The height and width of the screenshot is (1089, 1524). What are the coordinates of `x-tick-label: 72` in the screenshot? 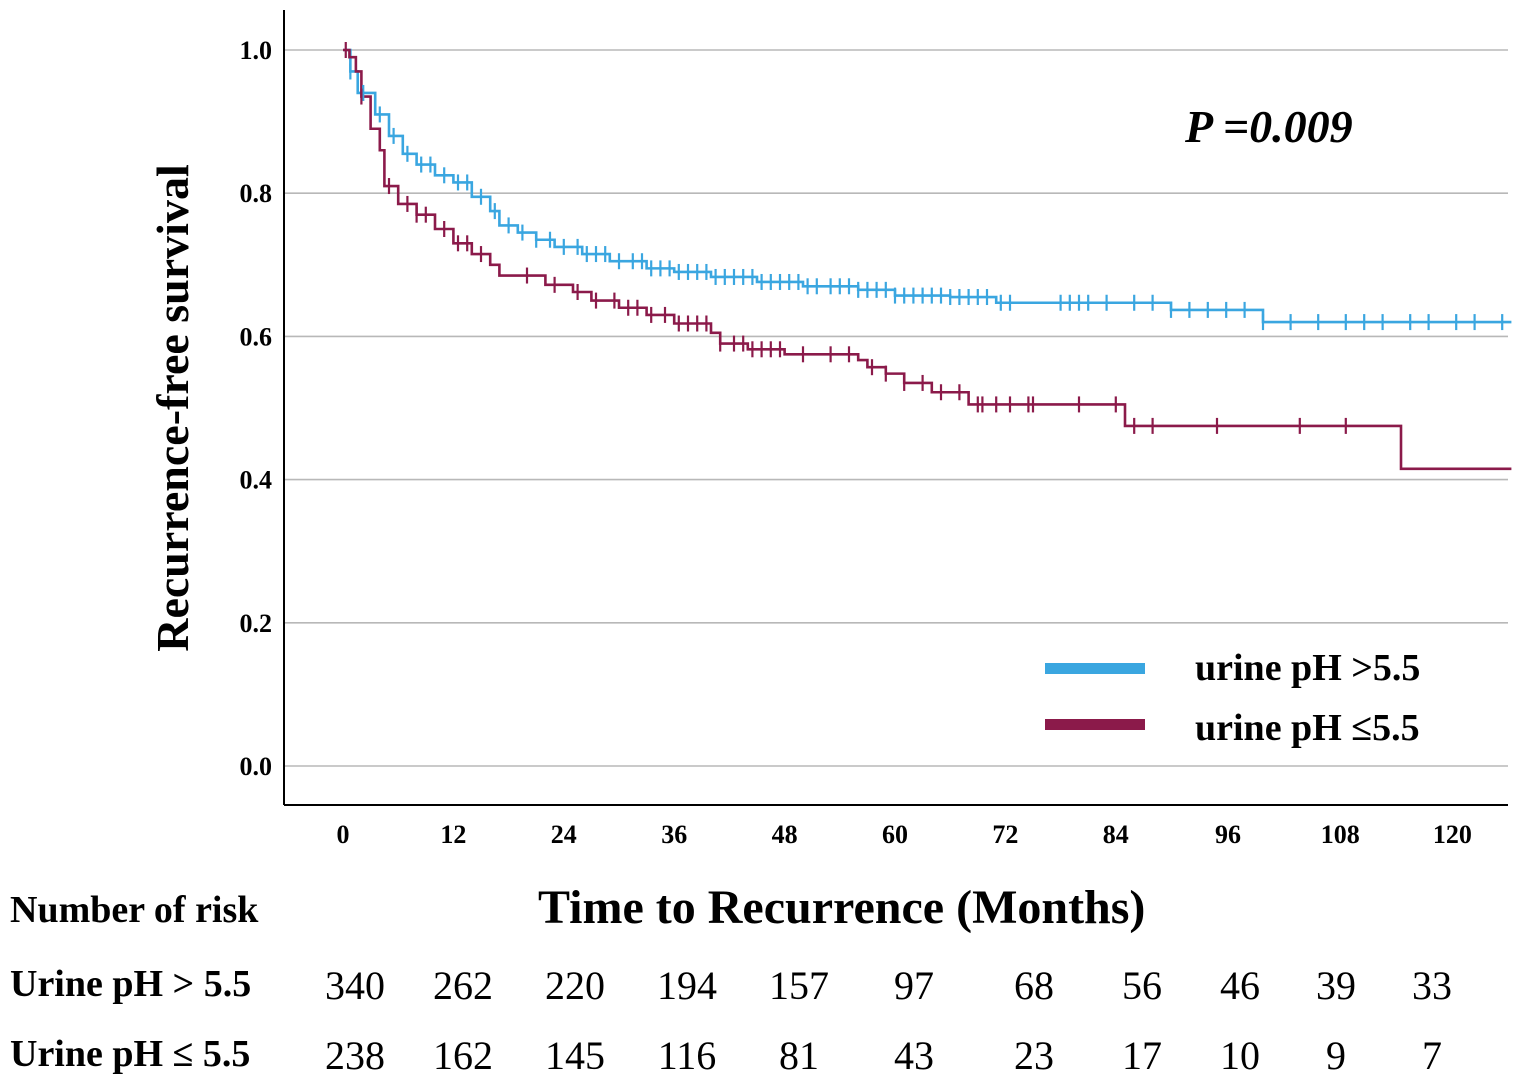 It's located at (1005, 834).